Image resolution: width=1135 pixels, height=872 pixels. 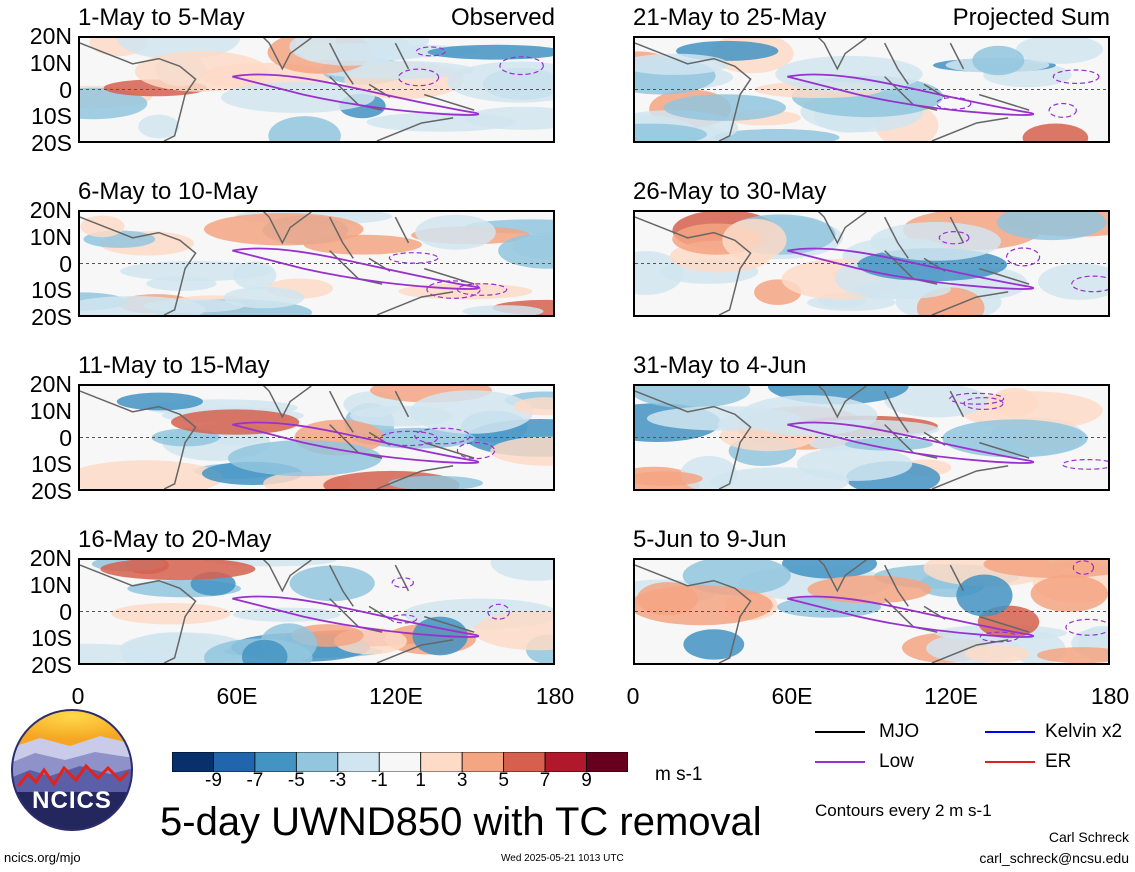 I want to click on colorbar-tick-label: 3, so click(x=462, y=780).